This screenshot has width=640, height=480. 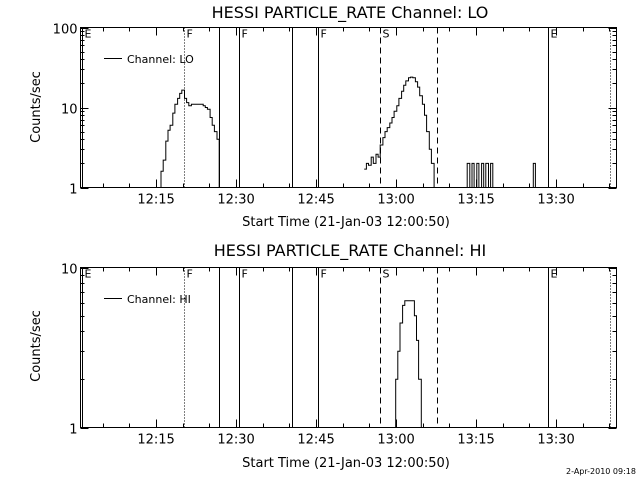 What do you see at coordinates (65, 30) in the screenshot?
I see `y-tick-label: 100` at bounding box center [65, 30].